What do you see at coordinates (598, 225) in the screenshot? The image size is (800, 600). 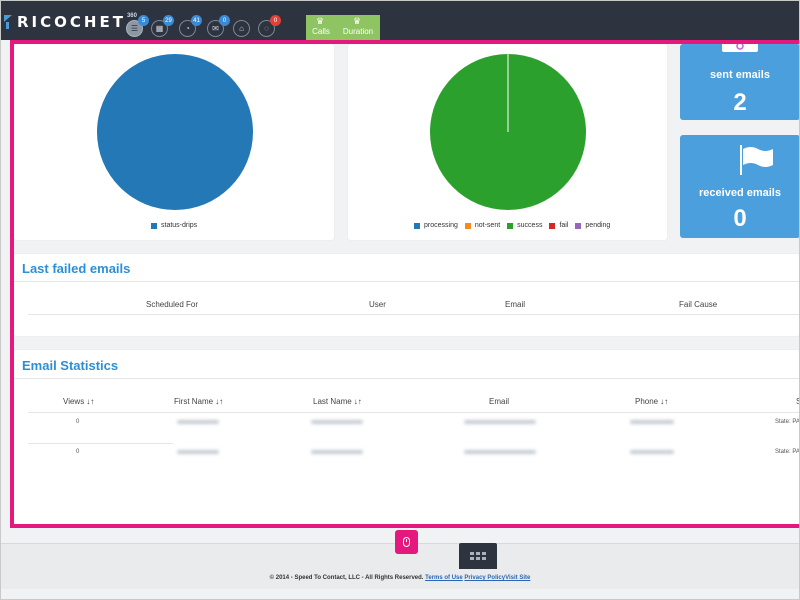 I see `legend-label: pending` at bounding box center [598, 225].